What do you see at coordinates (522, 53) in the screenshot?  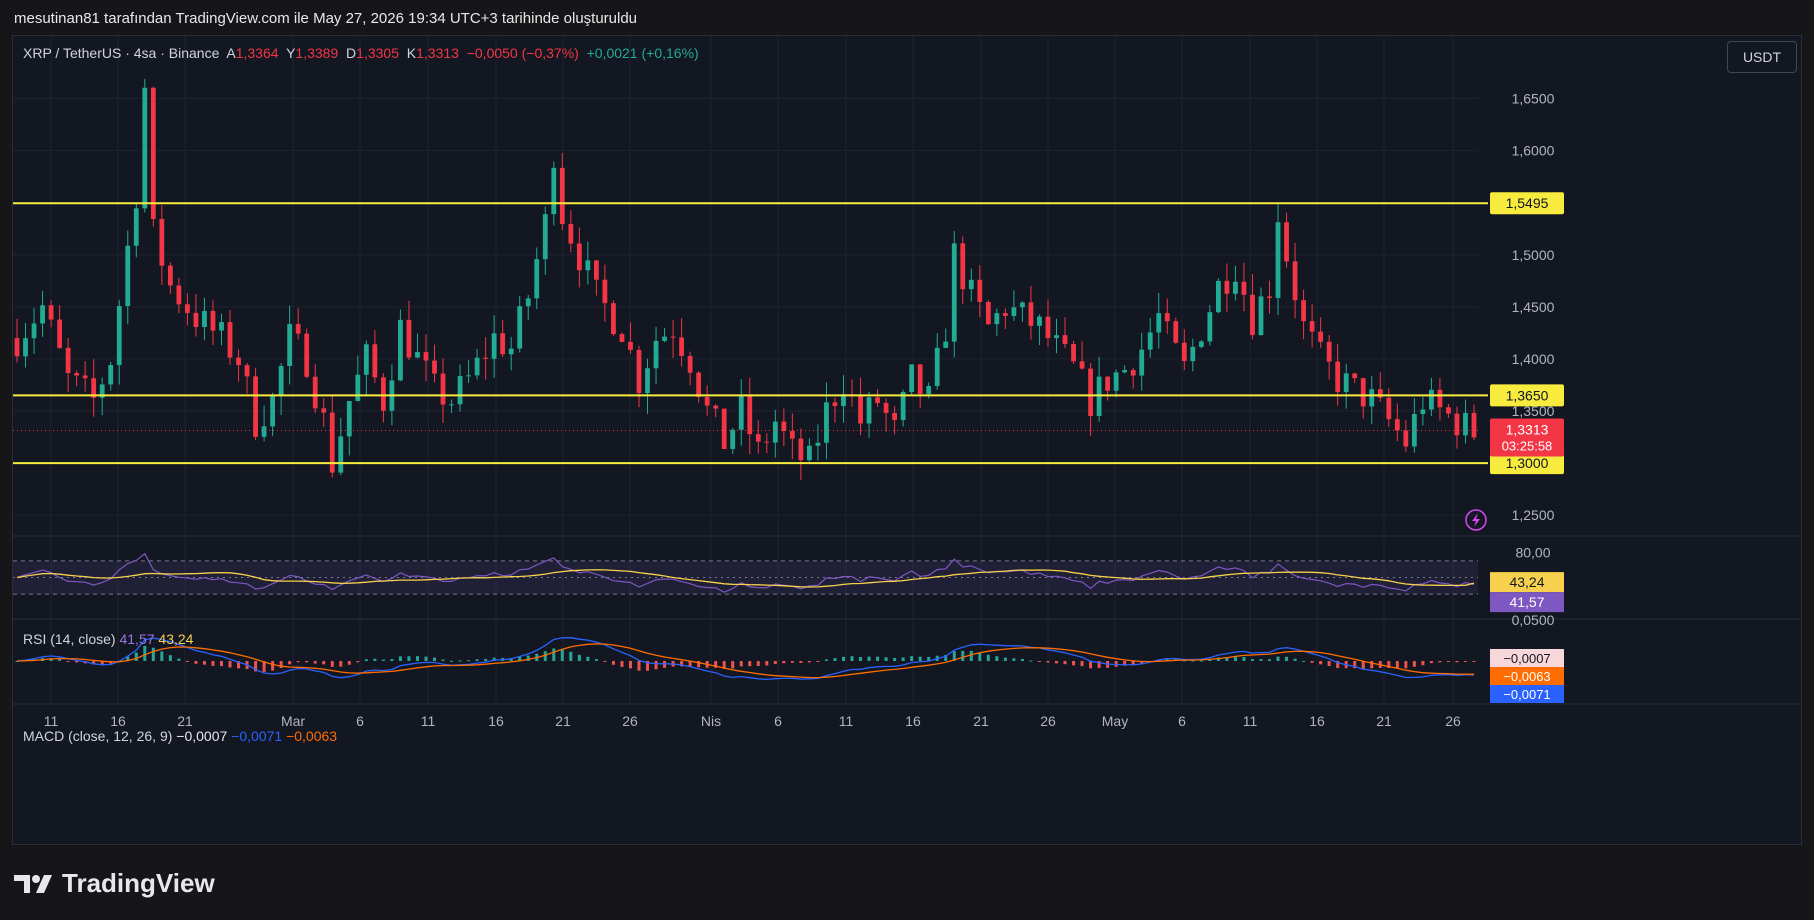 I see `change-value: −0,0050 (−0,37%)` at bounding box center [522, 53].